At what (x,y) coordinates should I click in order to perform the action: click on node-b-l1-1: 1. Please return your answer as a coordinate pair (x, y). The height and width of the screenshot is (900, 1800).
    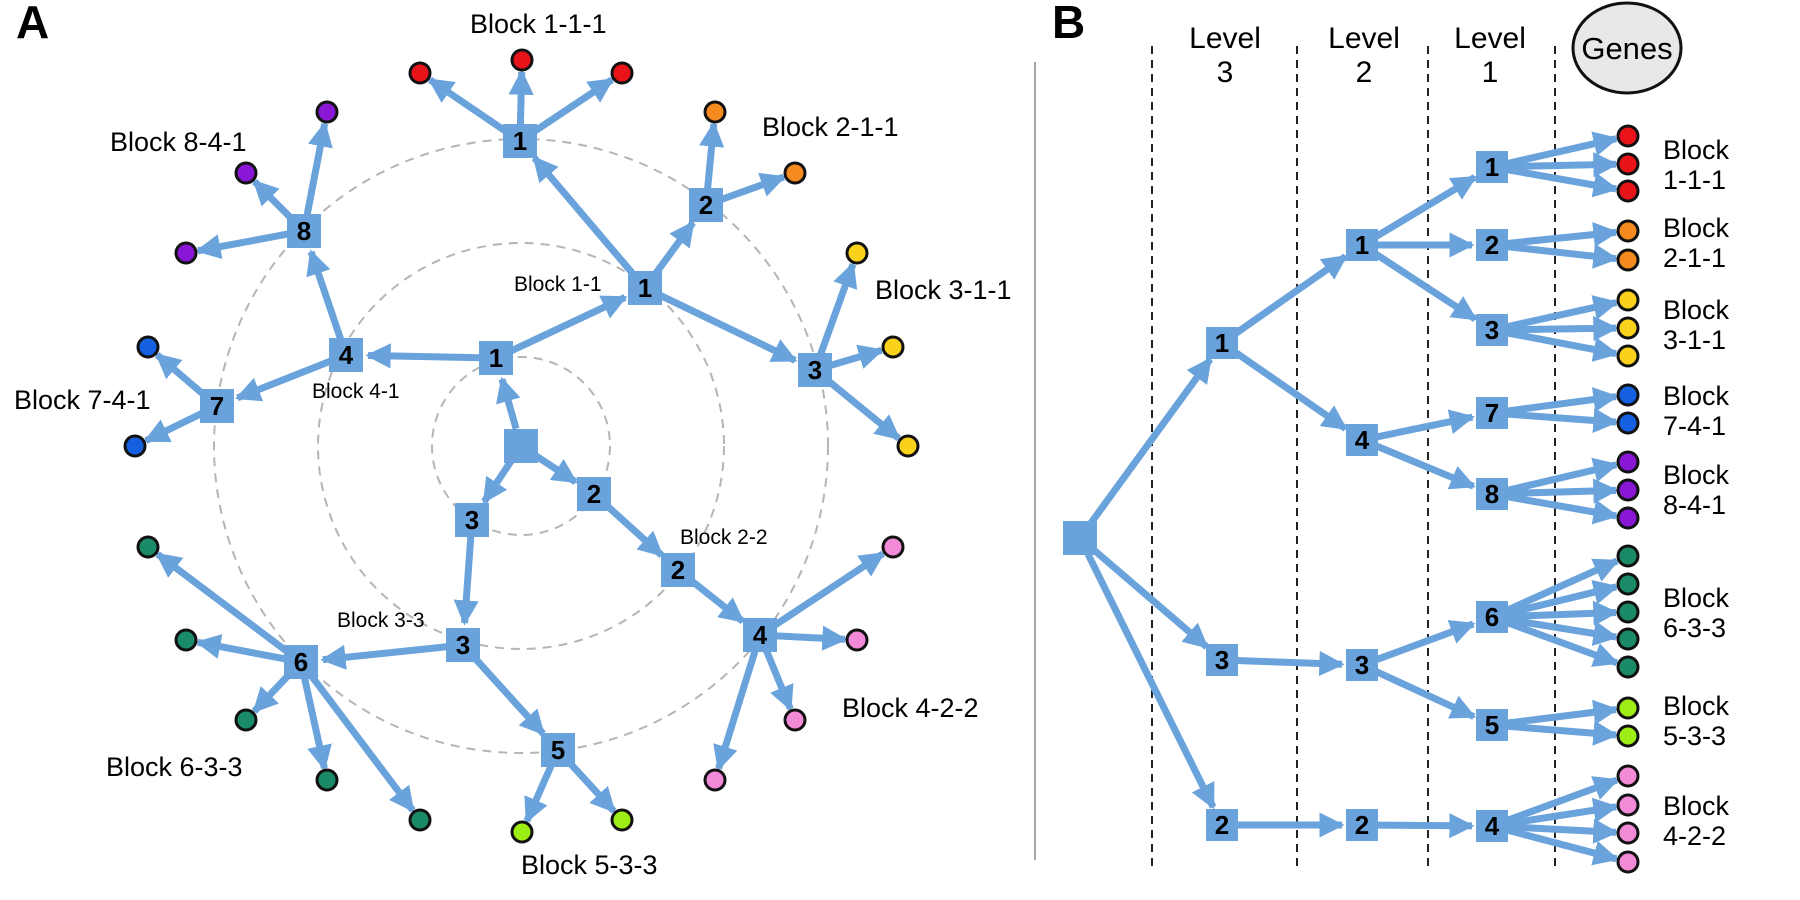
    Looking at the image, I should click on (1492, 167).